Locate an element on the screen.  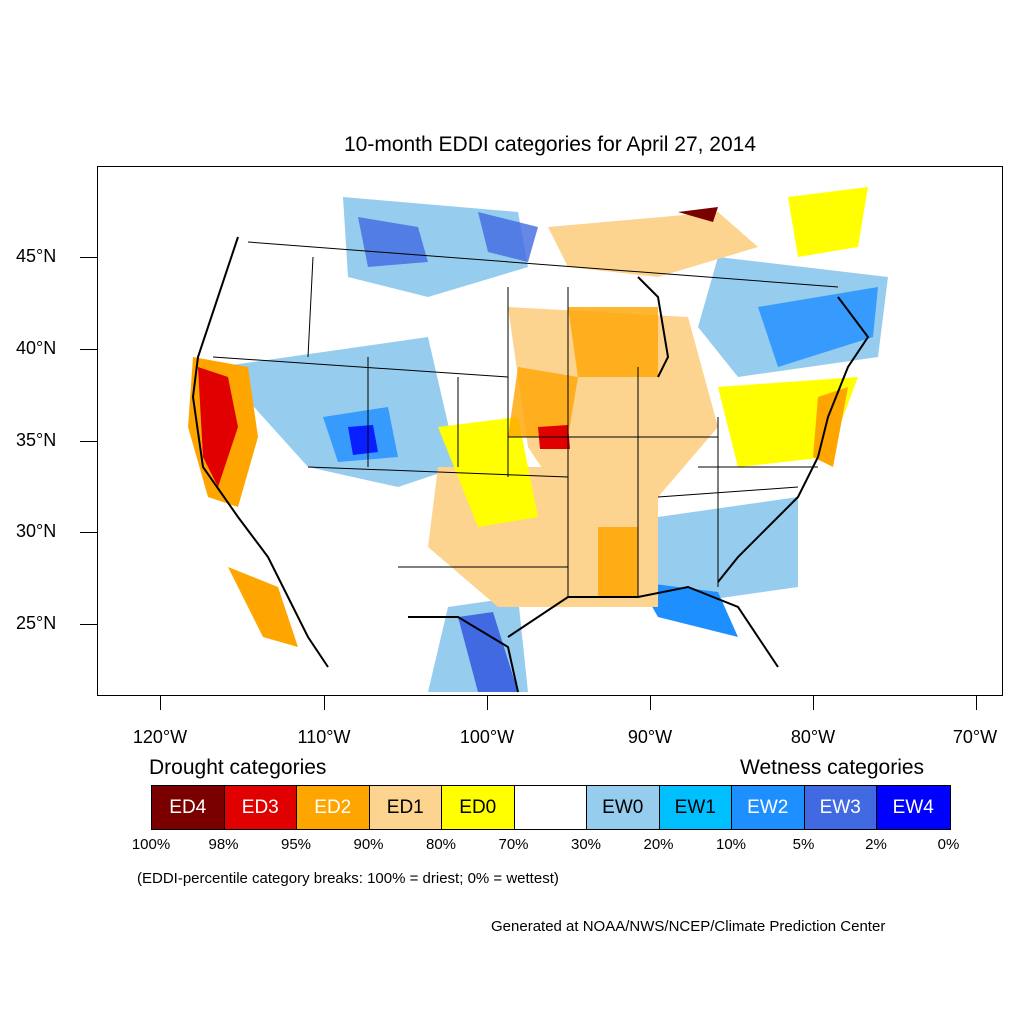
drought-heading: Drought categories is located at coordinates (238, 767).